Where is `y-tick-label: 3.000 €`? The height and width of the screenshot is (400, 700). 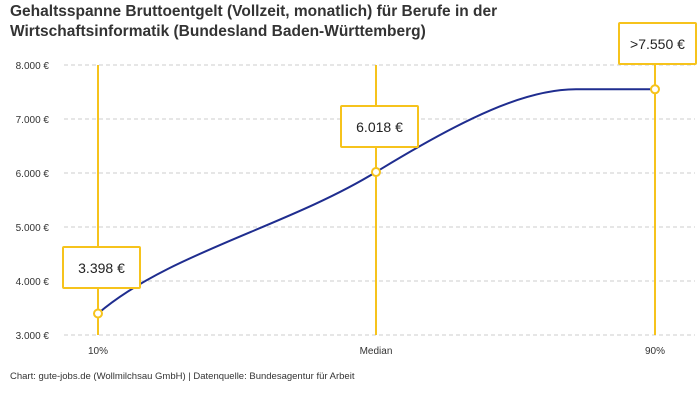 y-tick-label: 3.000 € is located at coordinates (33, 336).